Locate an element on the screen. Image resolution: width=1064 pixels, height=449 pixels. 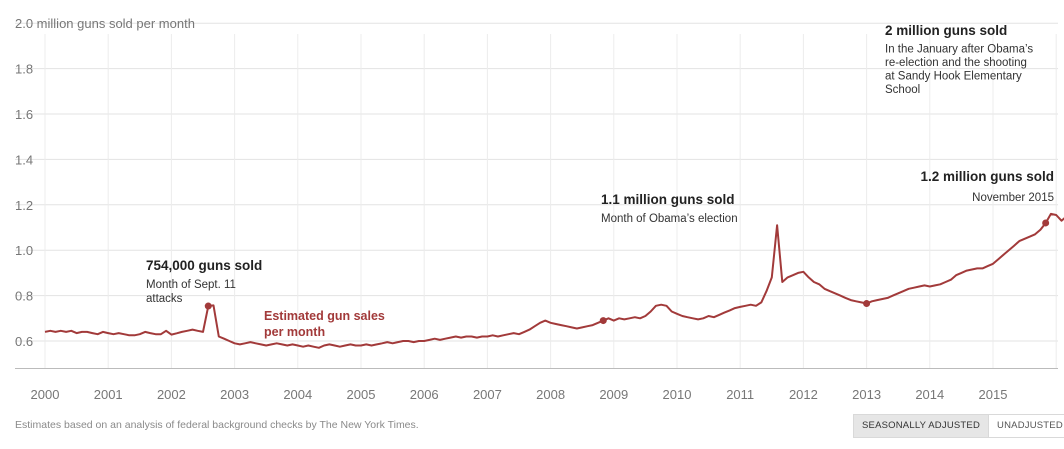
annotation-note-sandyhook: re-election and the shooting is located at coordinates (956, 63).